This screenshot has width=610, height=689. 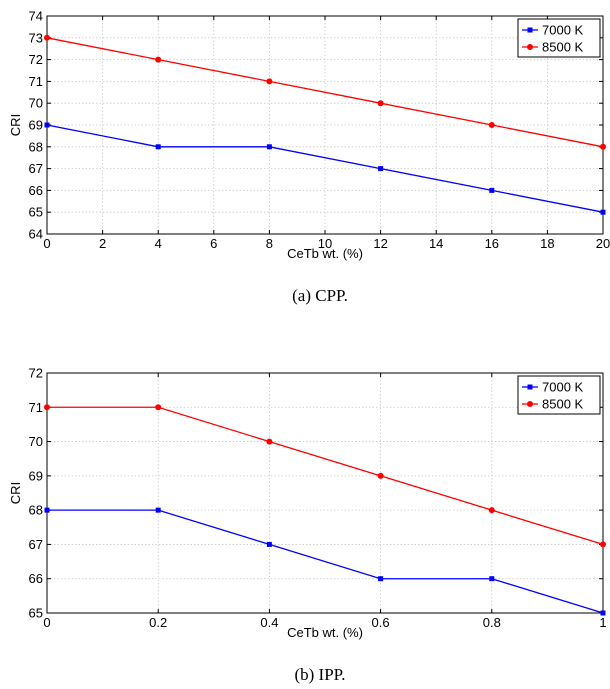 I want to click on x-tick-label: 12, so click(x=380, y=243).